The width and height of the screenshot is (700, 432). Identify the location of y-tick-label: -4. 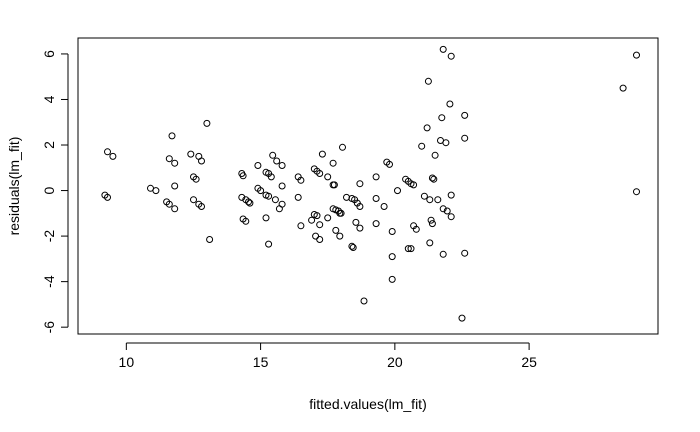
(49, 281).